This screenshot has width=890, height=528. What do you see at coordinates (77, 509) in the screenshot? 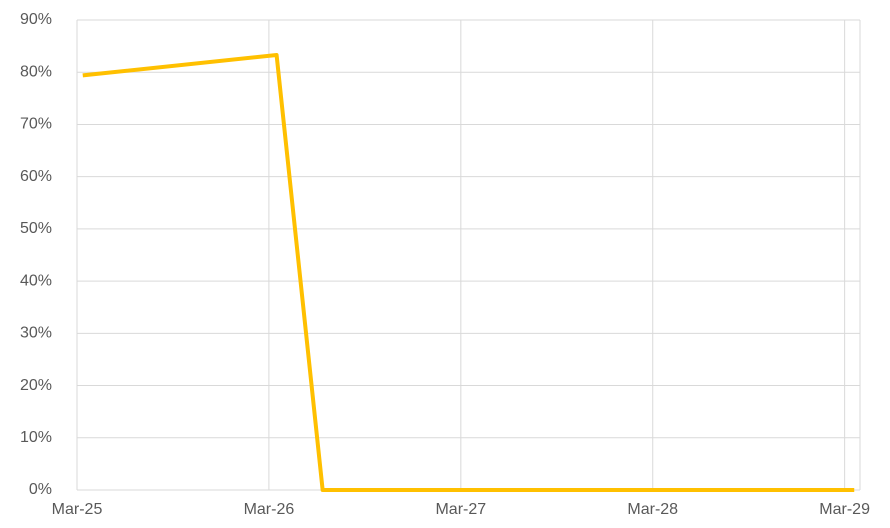
I see `x-tick-label: Mar-25` at bounding box center [77, 509].